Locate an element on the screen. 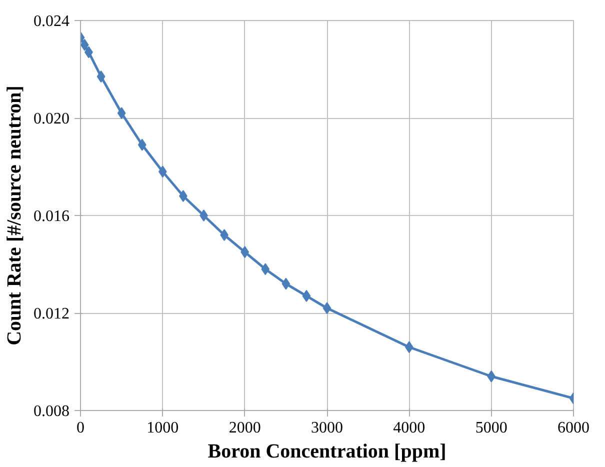 This screenshot has height=467, width=605. x-axis-title: Boron Concentration [ppm] is located at coordinates (327, 451).